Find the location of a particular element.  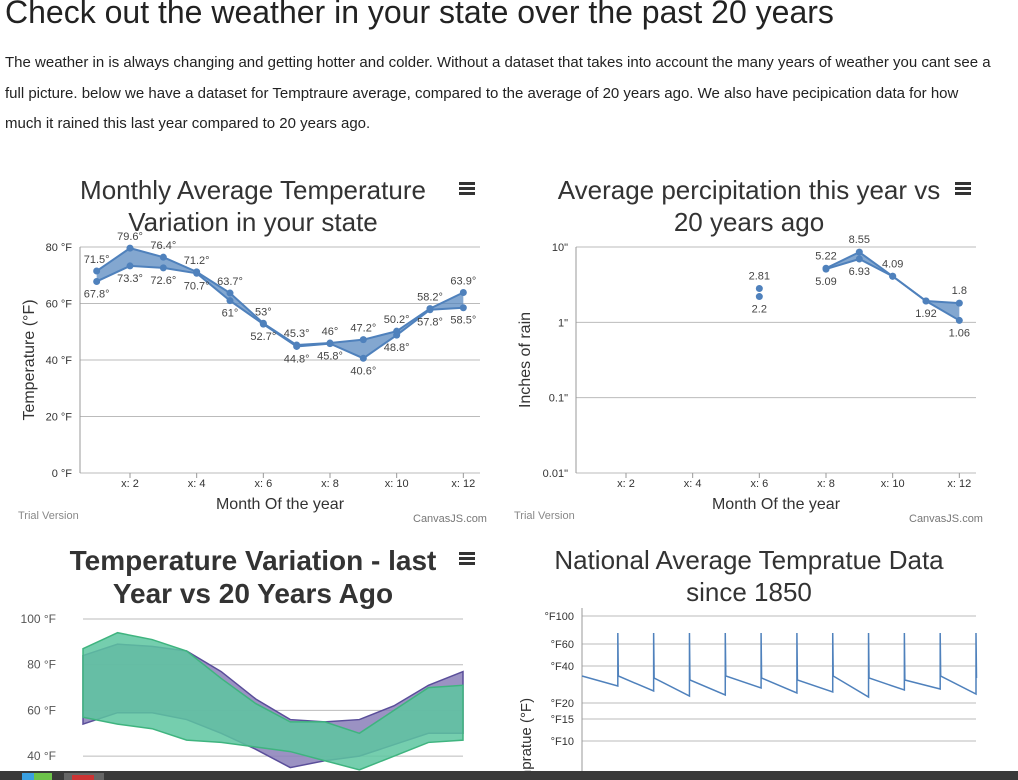

window-tab is located at coordinates (84, 776).